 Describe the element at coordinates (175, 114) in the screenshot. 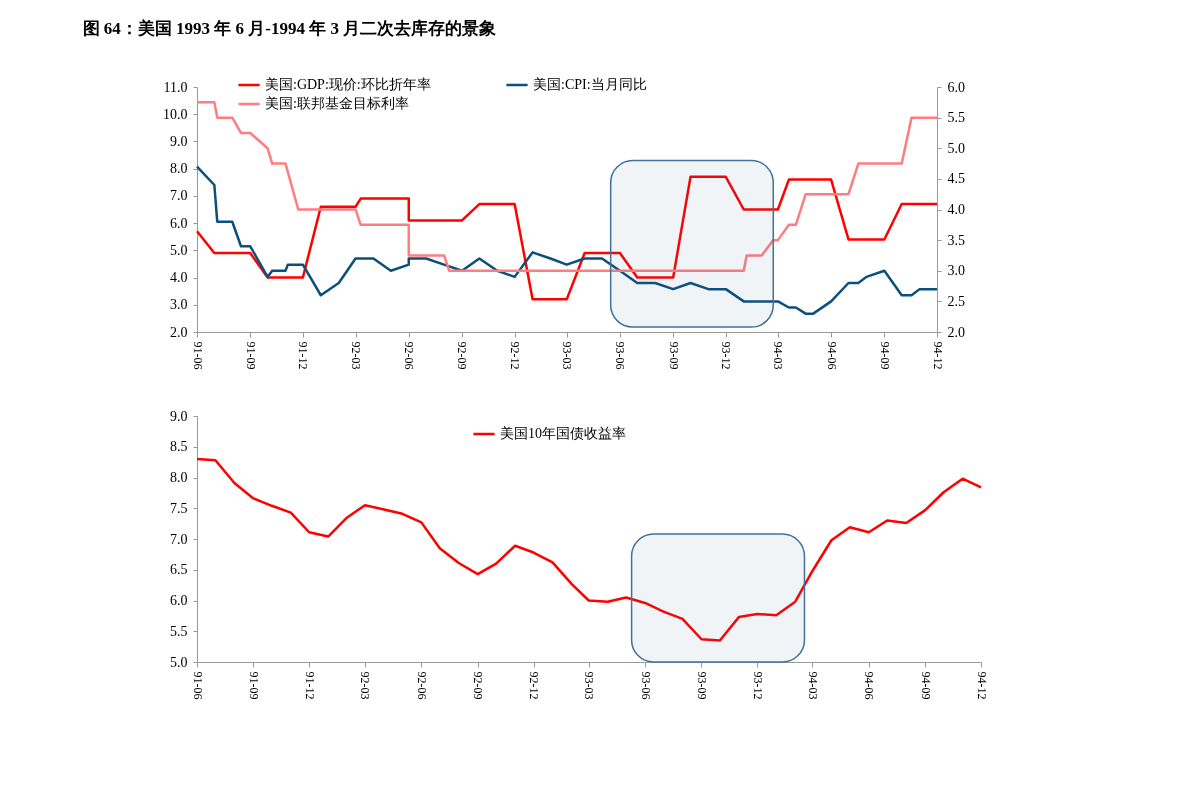

I see `y-tick-label: 10.0` at that location.